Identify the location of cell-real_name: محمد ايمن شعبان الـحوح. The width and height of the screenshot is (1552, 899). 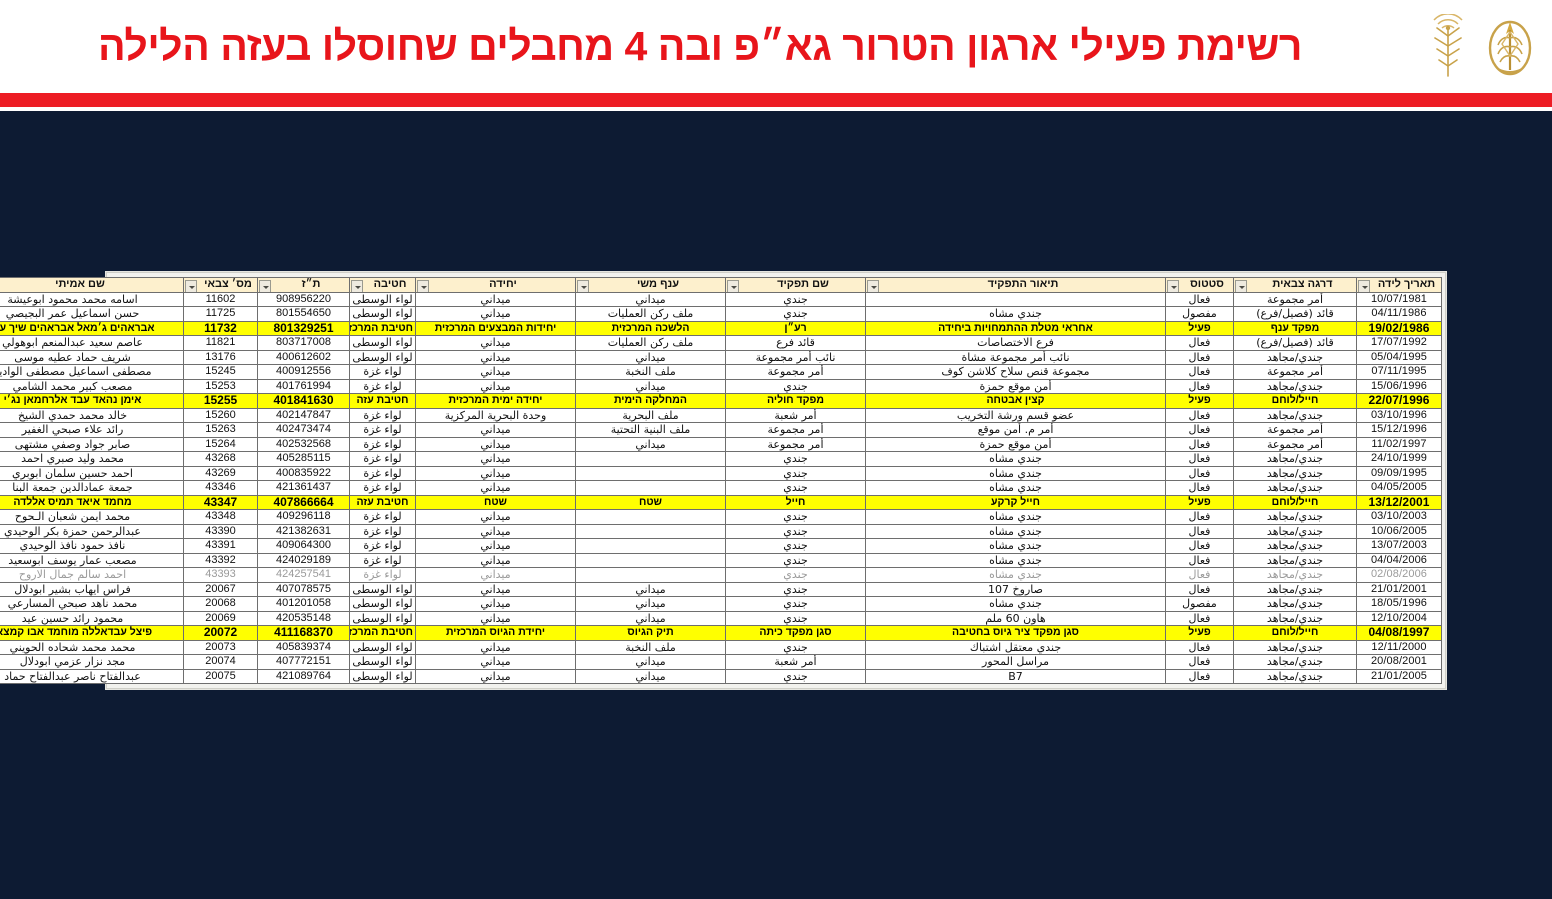
(92, 517).